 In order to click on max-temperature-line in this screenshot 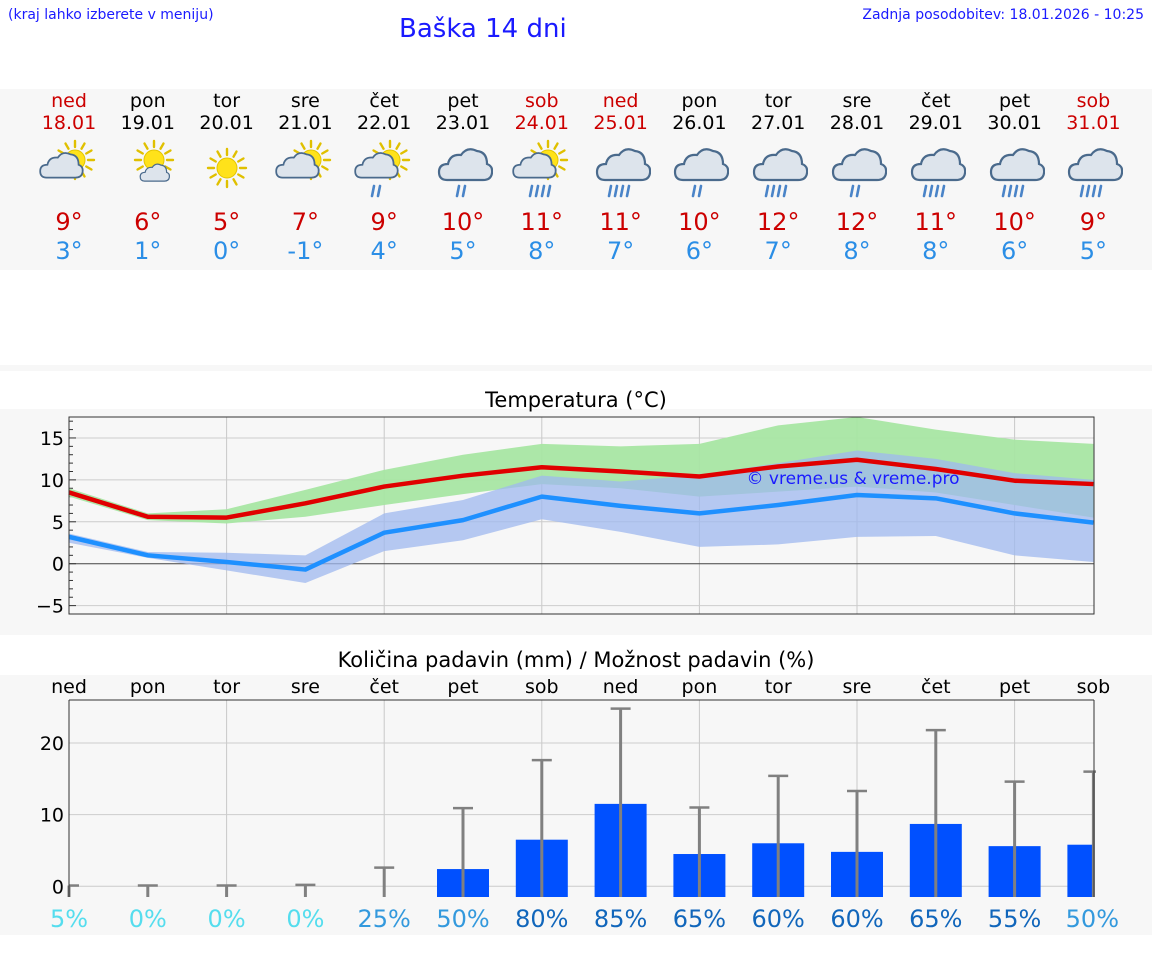, I will do `click(581, 488)`.